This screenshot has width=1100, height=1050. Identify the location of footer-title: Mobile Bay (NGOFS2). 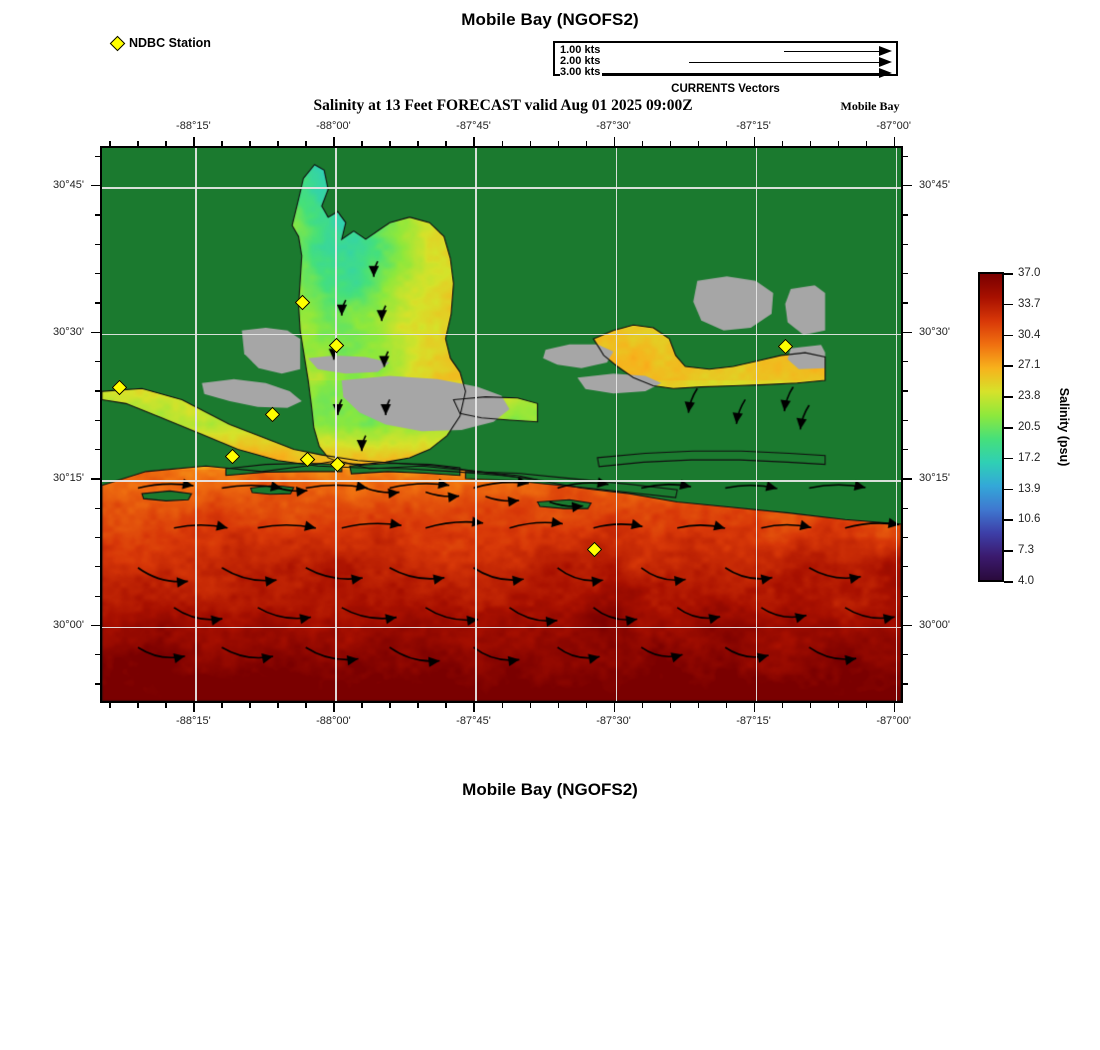
(550, 789).